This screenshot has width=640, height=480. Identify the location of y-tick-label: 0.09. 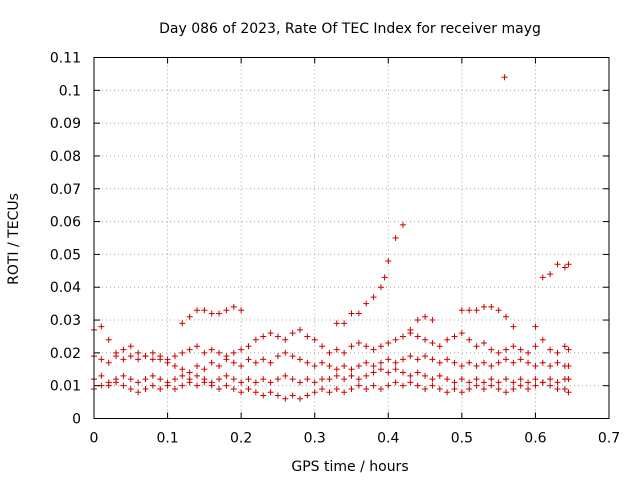
(65, 124).